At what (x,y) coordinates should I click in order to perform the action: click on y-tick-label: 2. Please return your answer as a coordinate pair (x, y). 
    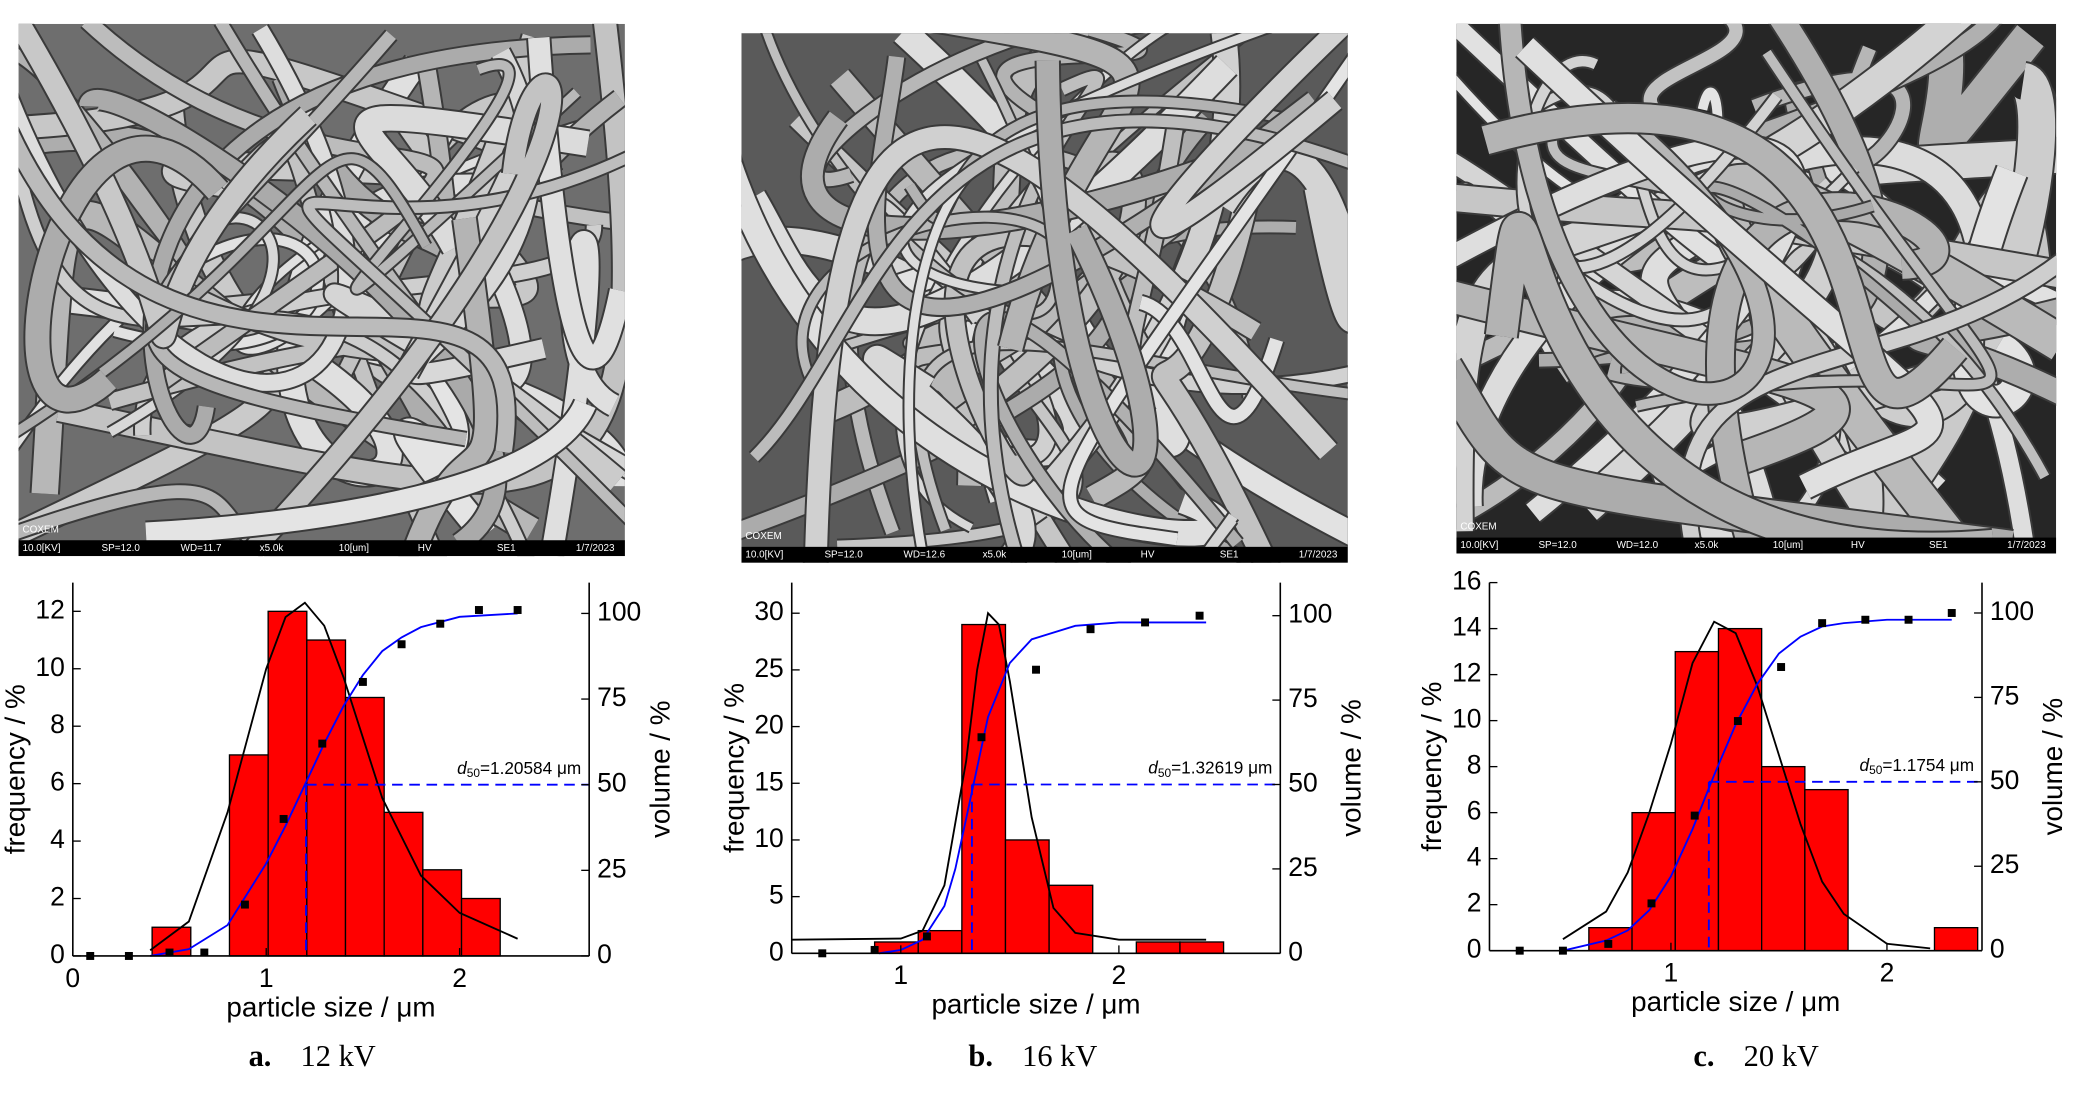
    Looking at the image, I should click on (57, 897).